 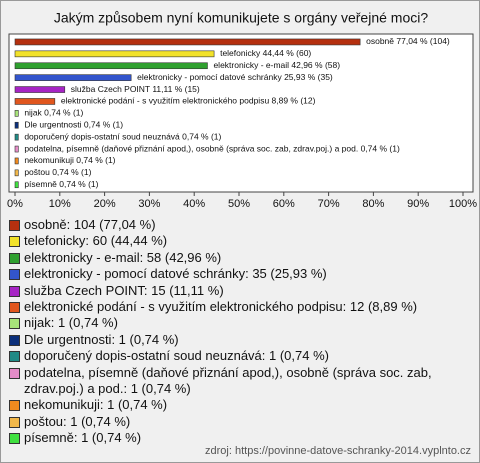 I want to click on x-tick-label: 70%, so click(x=329, y=204).